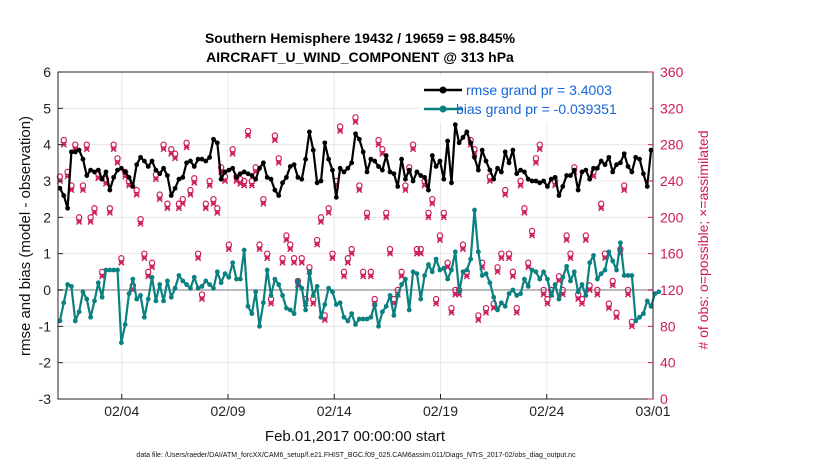 The height and width of the screenshot is (470, 830). Describe the element at coordinates (652, 411) in the screenshot. I see `x-tick-label: 03/01` at that location.